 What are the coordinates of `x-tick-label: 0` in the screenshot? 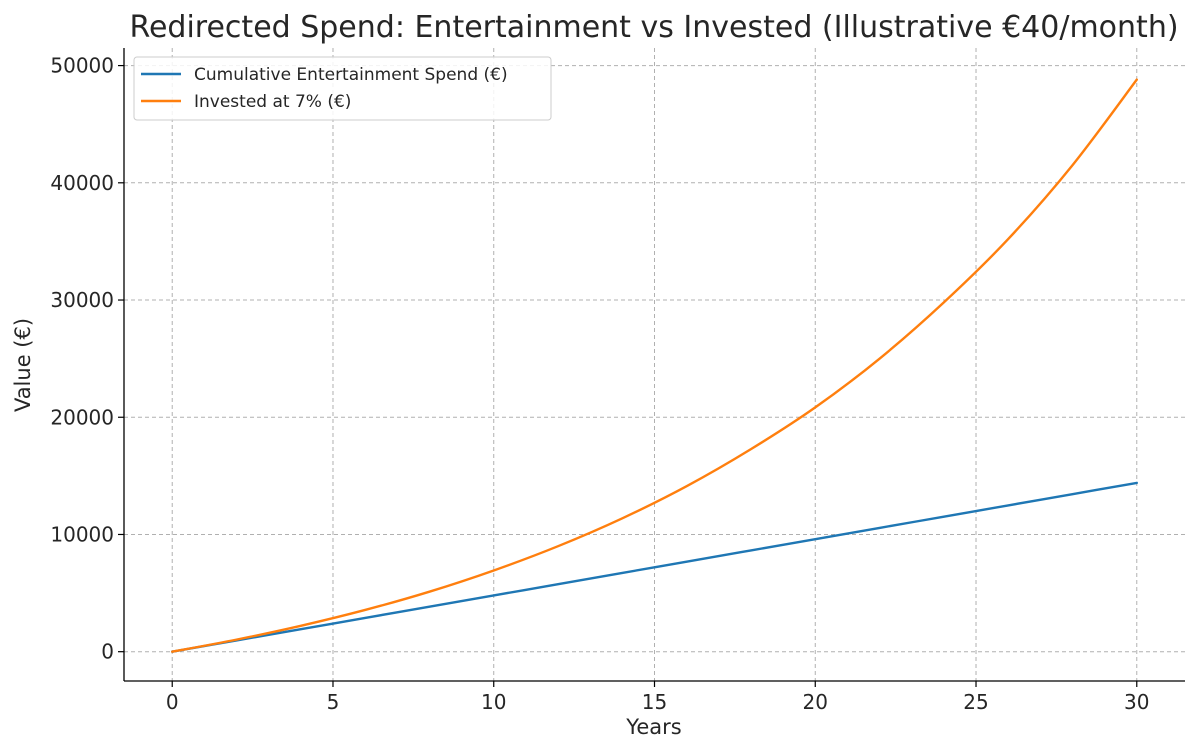 It's located at (172, 702).